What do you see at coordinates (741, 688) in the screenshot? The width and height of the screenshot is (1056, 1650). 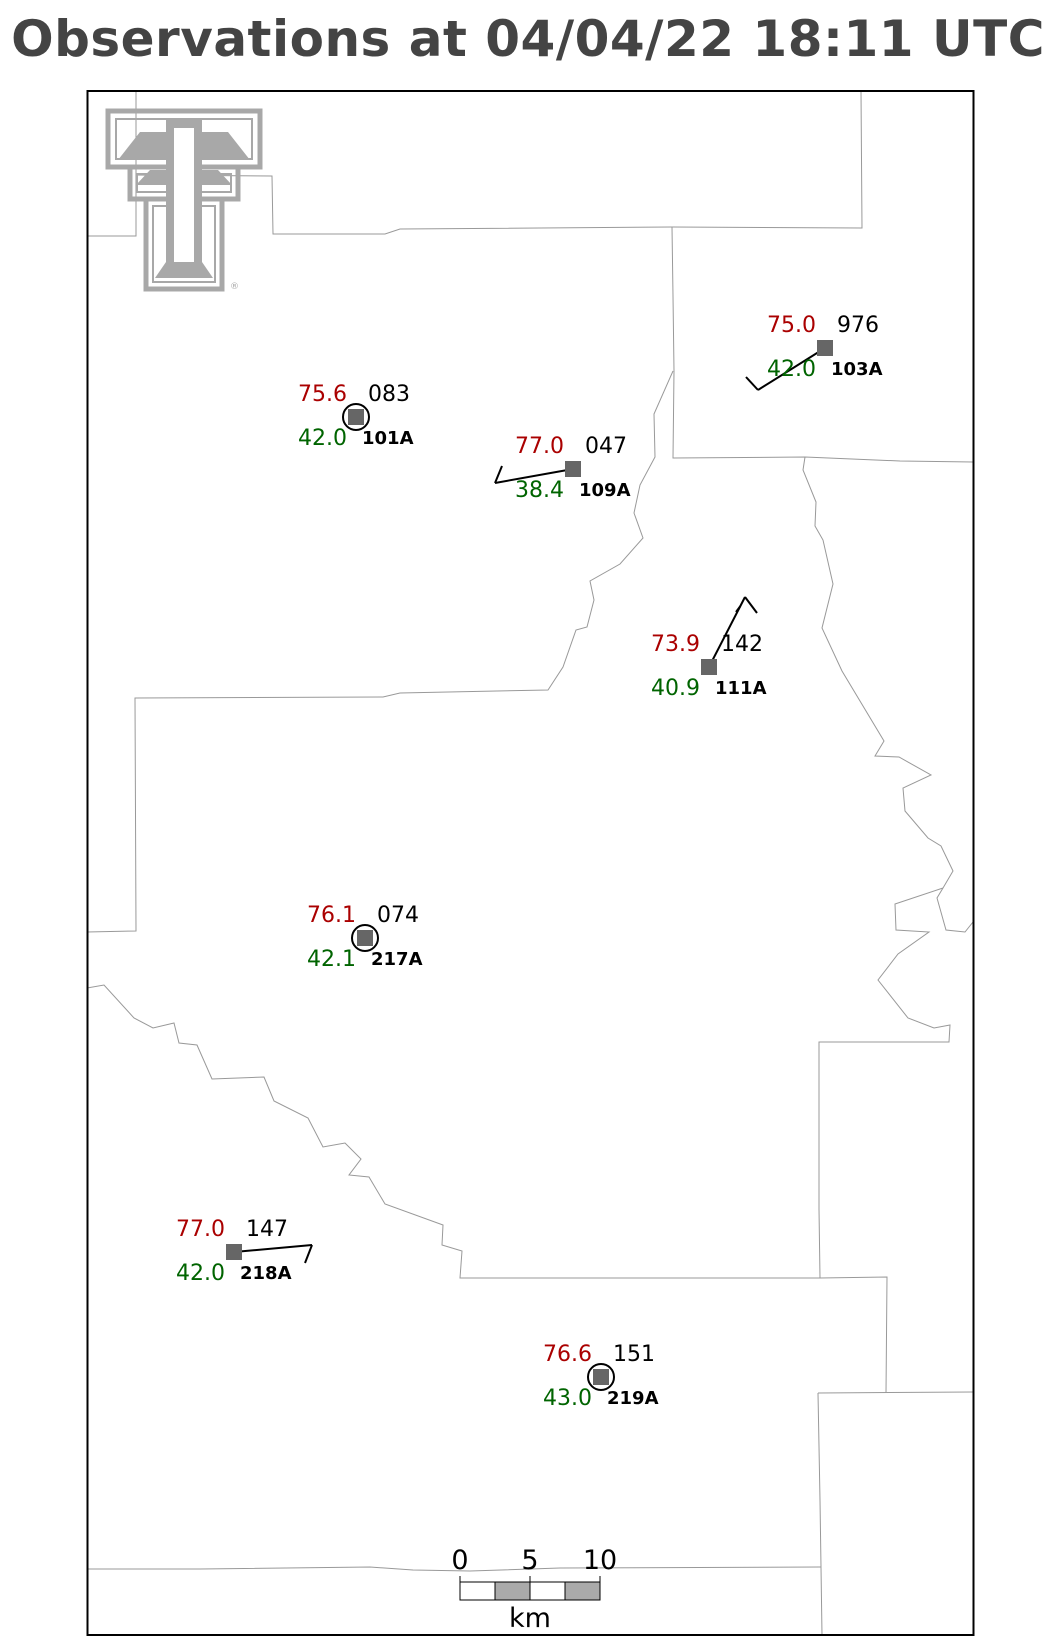 I see `station-id-label: 111A` at bounding box center [741, 688].